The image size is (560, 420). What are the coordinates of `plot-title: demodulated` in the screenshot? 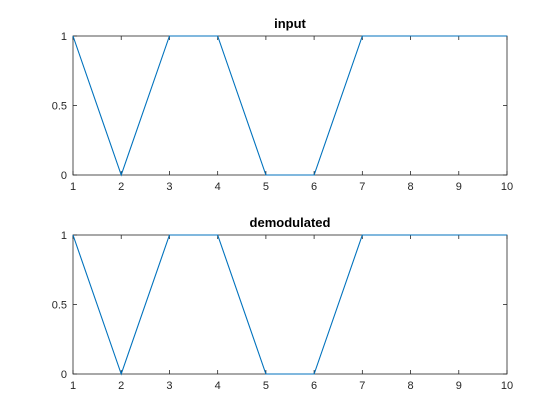 It's located at (290, 222).